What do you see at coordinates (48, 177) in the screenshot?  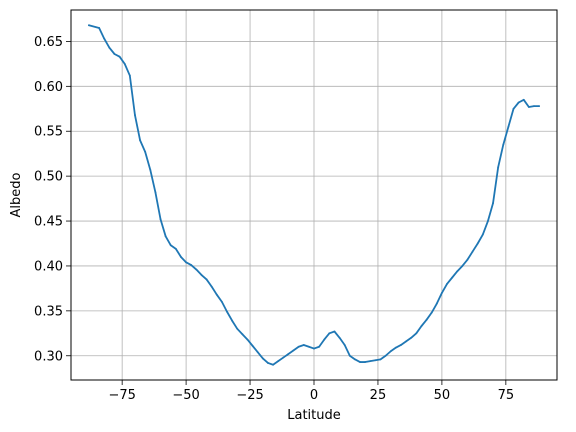 I see `y-tick-label: 0.50` at bounding box center [48, 177].